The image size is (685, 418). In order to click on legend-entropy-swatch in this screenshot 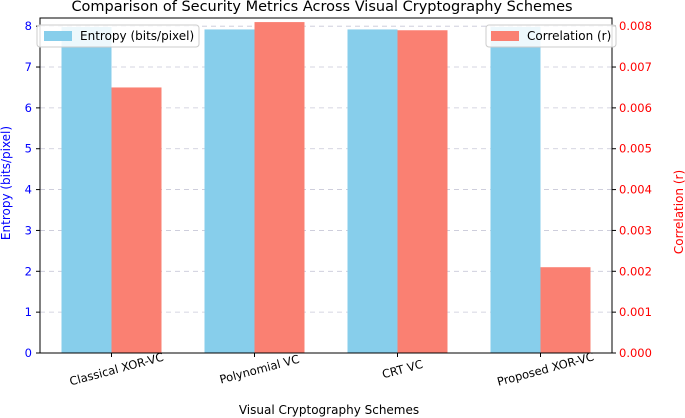, I will do `click(58, 36)`.